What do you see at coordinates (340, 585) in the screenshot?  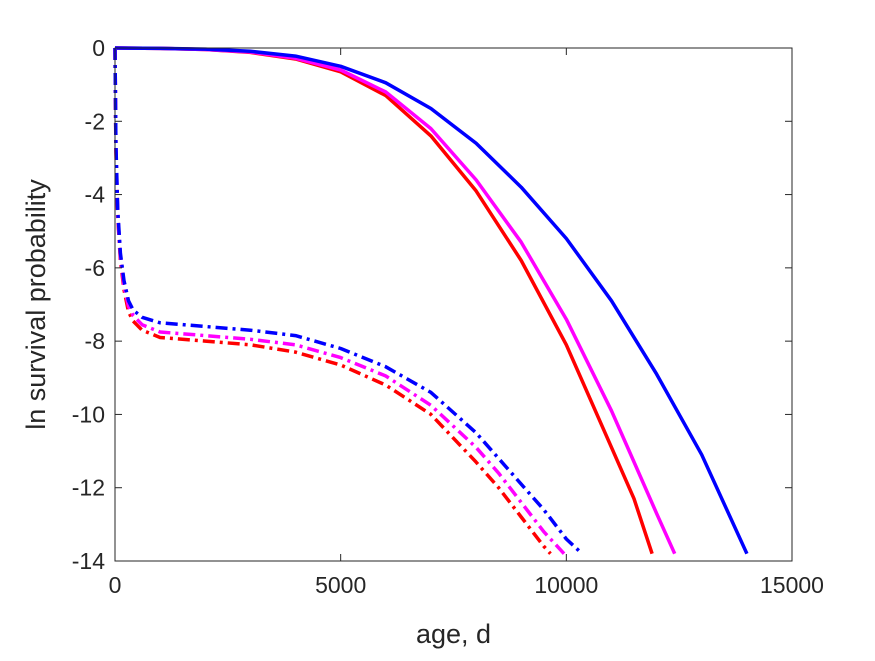 I see `x-tick-label: 5000` at bounding box center [340, 585].